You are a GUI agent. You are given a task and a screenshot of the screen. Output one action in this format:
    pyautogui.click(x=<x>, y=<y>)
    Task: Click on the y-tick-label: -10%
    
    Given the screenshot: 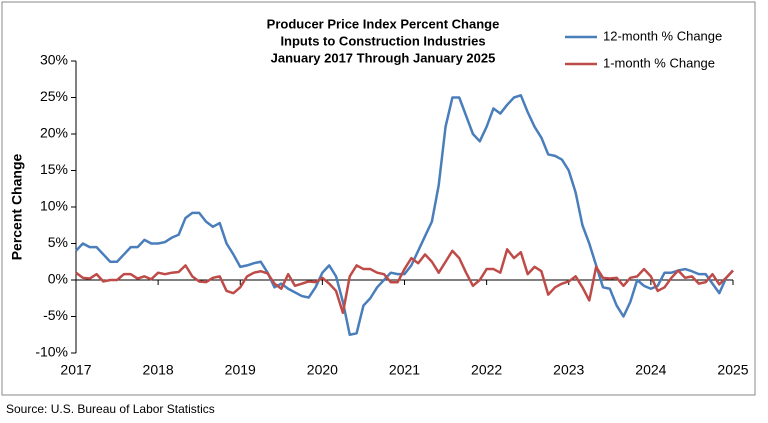 What is the action you would take?
    pyautogui.click(x=51, y=352)
    